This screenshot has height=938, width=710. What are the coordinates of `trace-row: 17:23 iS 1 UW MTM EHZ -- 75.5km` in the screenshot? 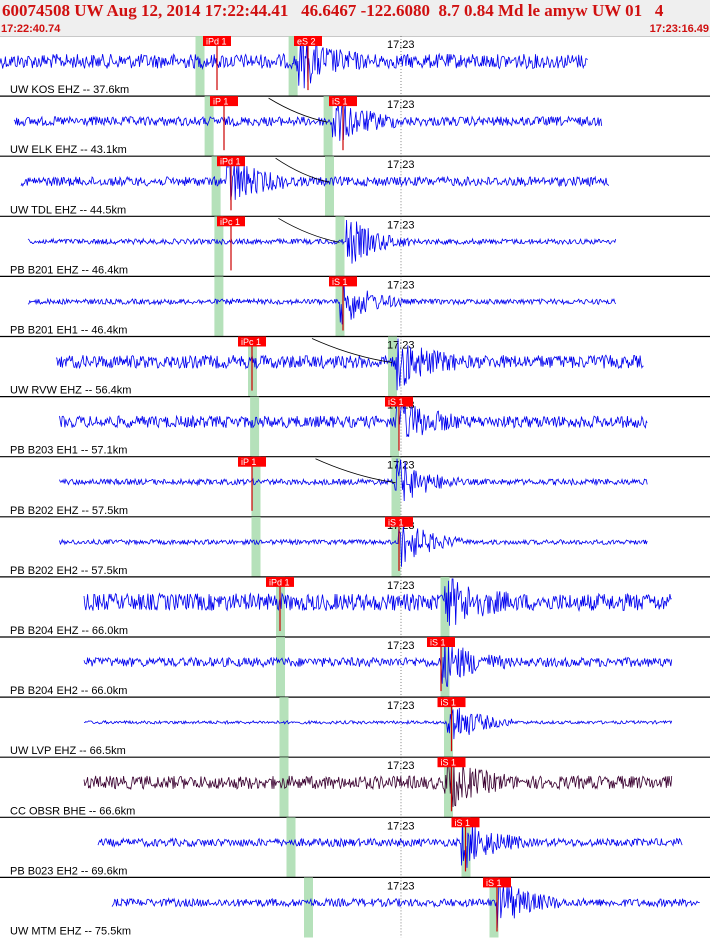 It's located at (355, 907).